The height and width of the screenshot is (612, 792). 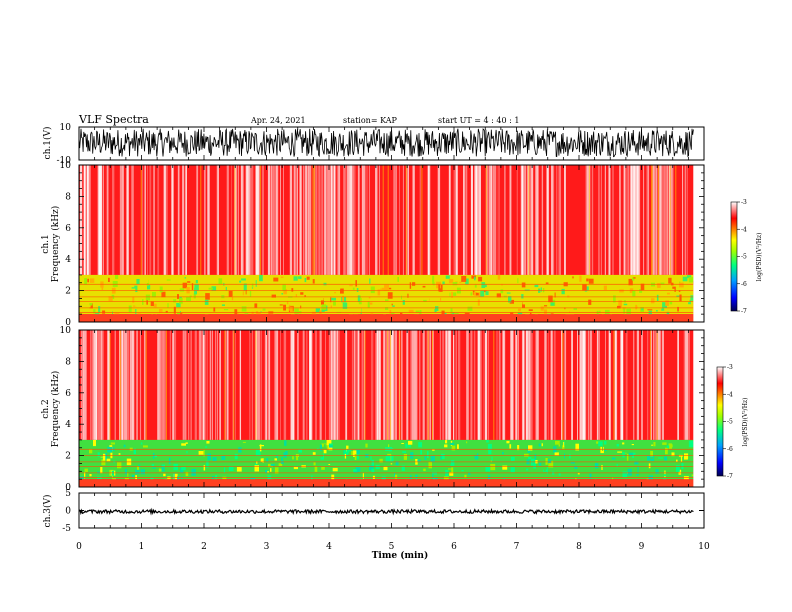 What do you see at coordinates (66, 529) in the screenshot?
I see `y-tick-label: -5` at bounding box center [66, 529].